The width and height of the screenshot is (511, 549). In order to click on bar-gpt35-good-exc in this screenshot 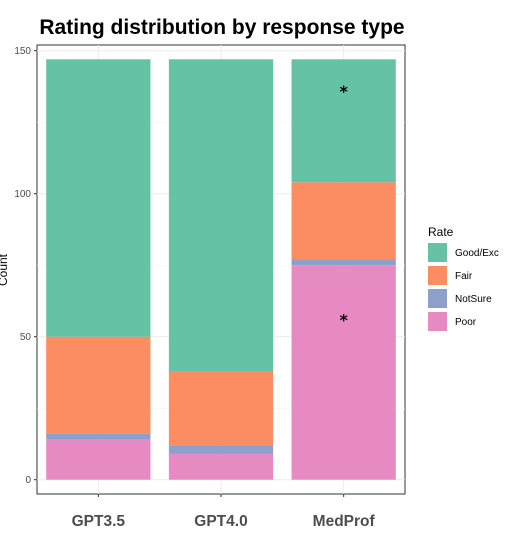, I will do `click(98, 198)`.